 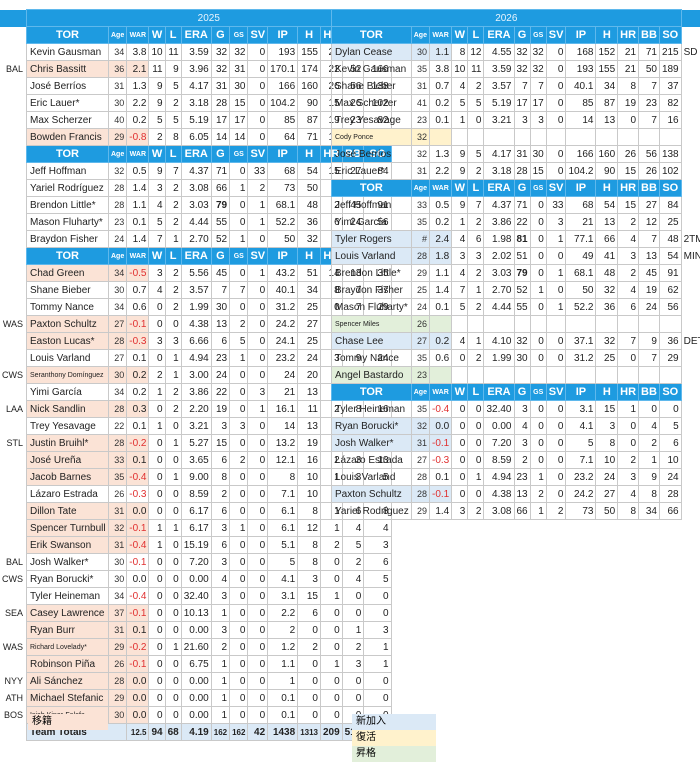 What do you see at coordinates (67, 460) in the screenshot?
I see `pitcher-name: José Ureña` at bounding box center [67, 460].